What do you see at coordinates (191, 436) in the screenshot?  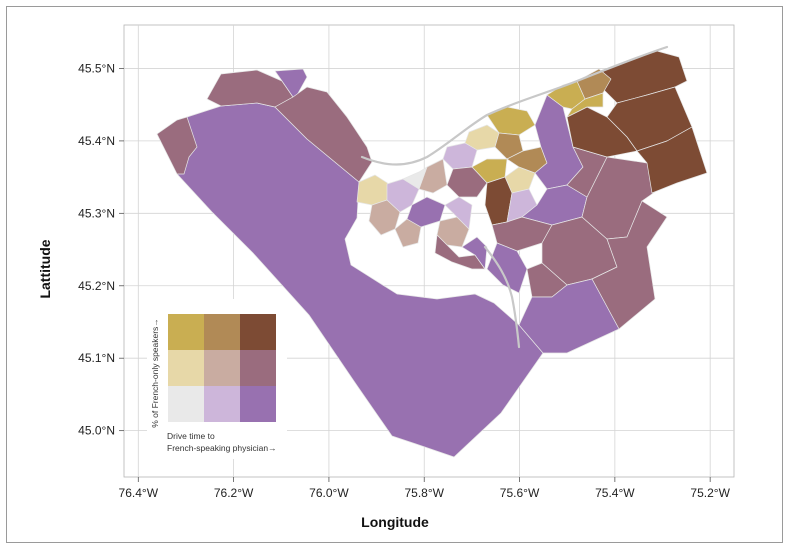 I see `legend-x-label-line1: Drive time to` at bounding box center [191, 436].